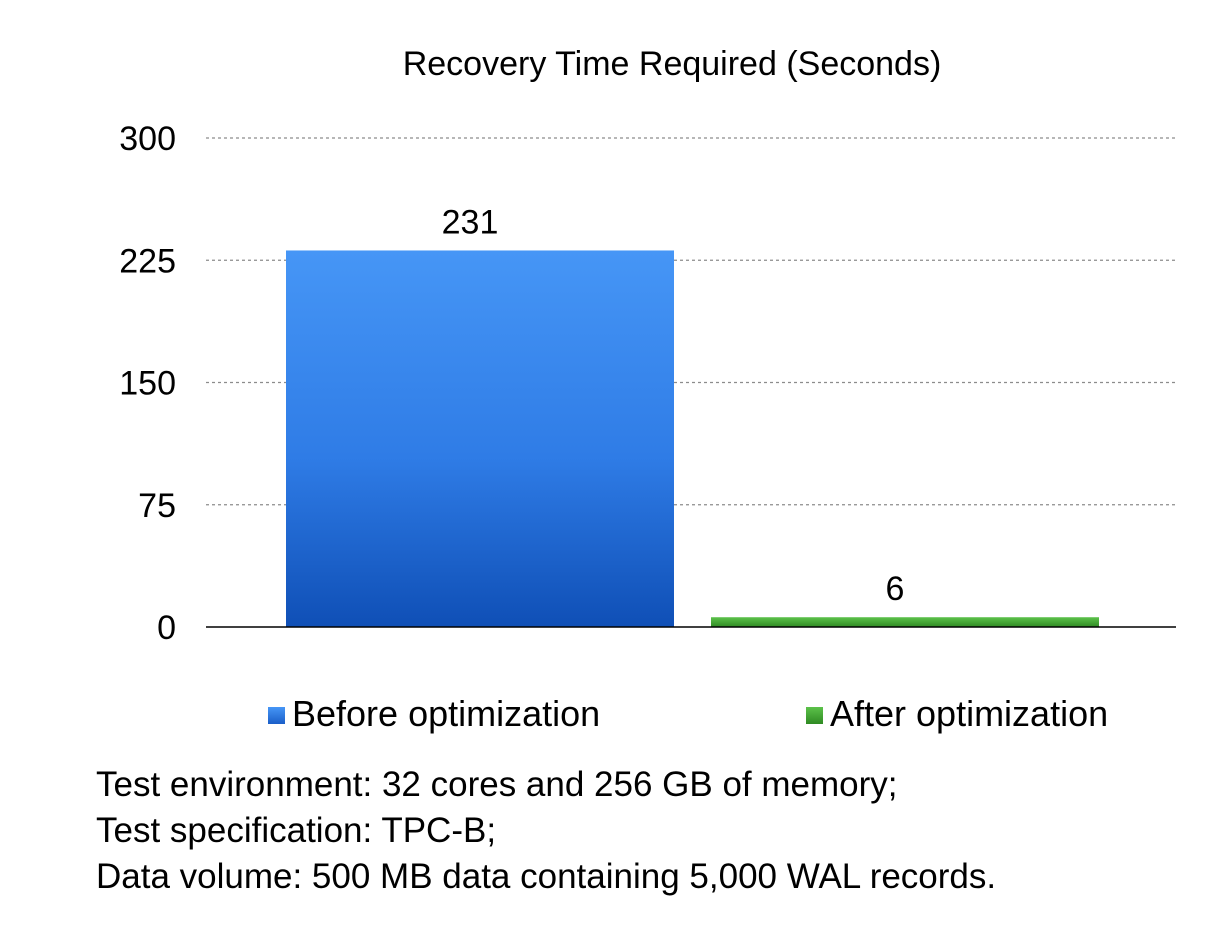  Describe the element at coordinates (470, 222) in the screenshot. I see `data-label-before-optimization: 231` at that location.